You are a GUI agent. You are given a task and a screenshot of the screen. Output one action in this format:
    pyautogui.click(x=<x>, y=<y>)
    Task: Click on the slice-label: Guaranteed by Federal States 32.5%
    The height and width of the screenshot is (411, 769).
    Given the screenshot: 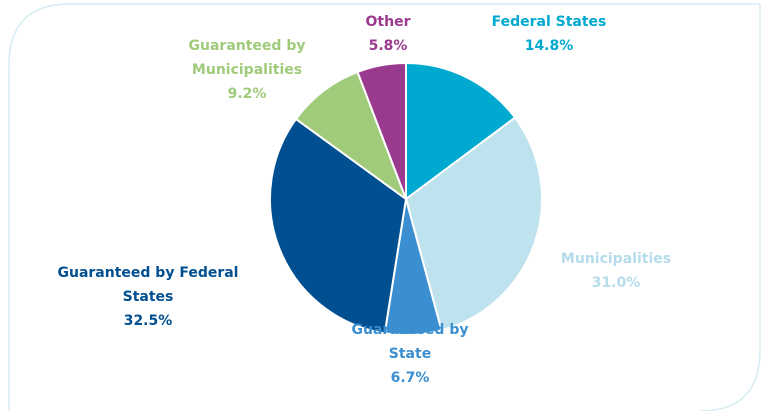 What is the action you would take?
    pyautogui.click(x=148, y=297)
    